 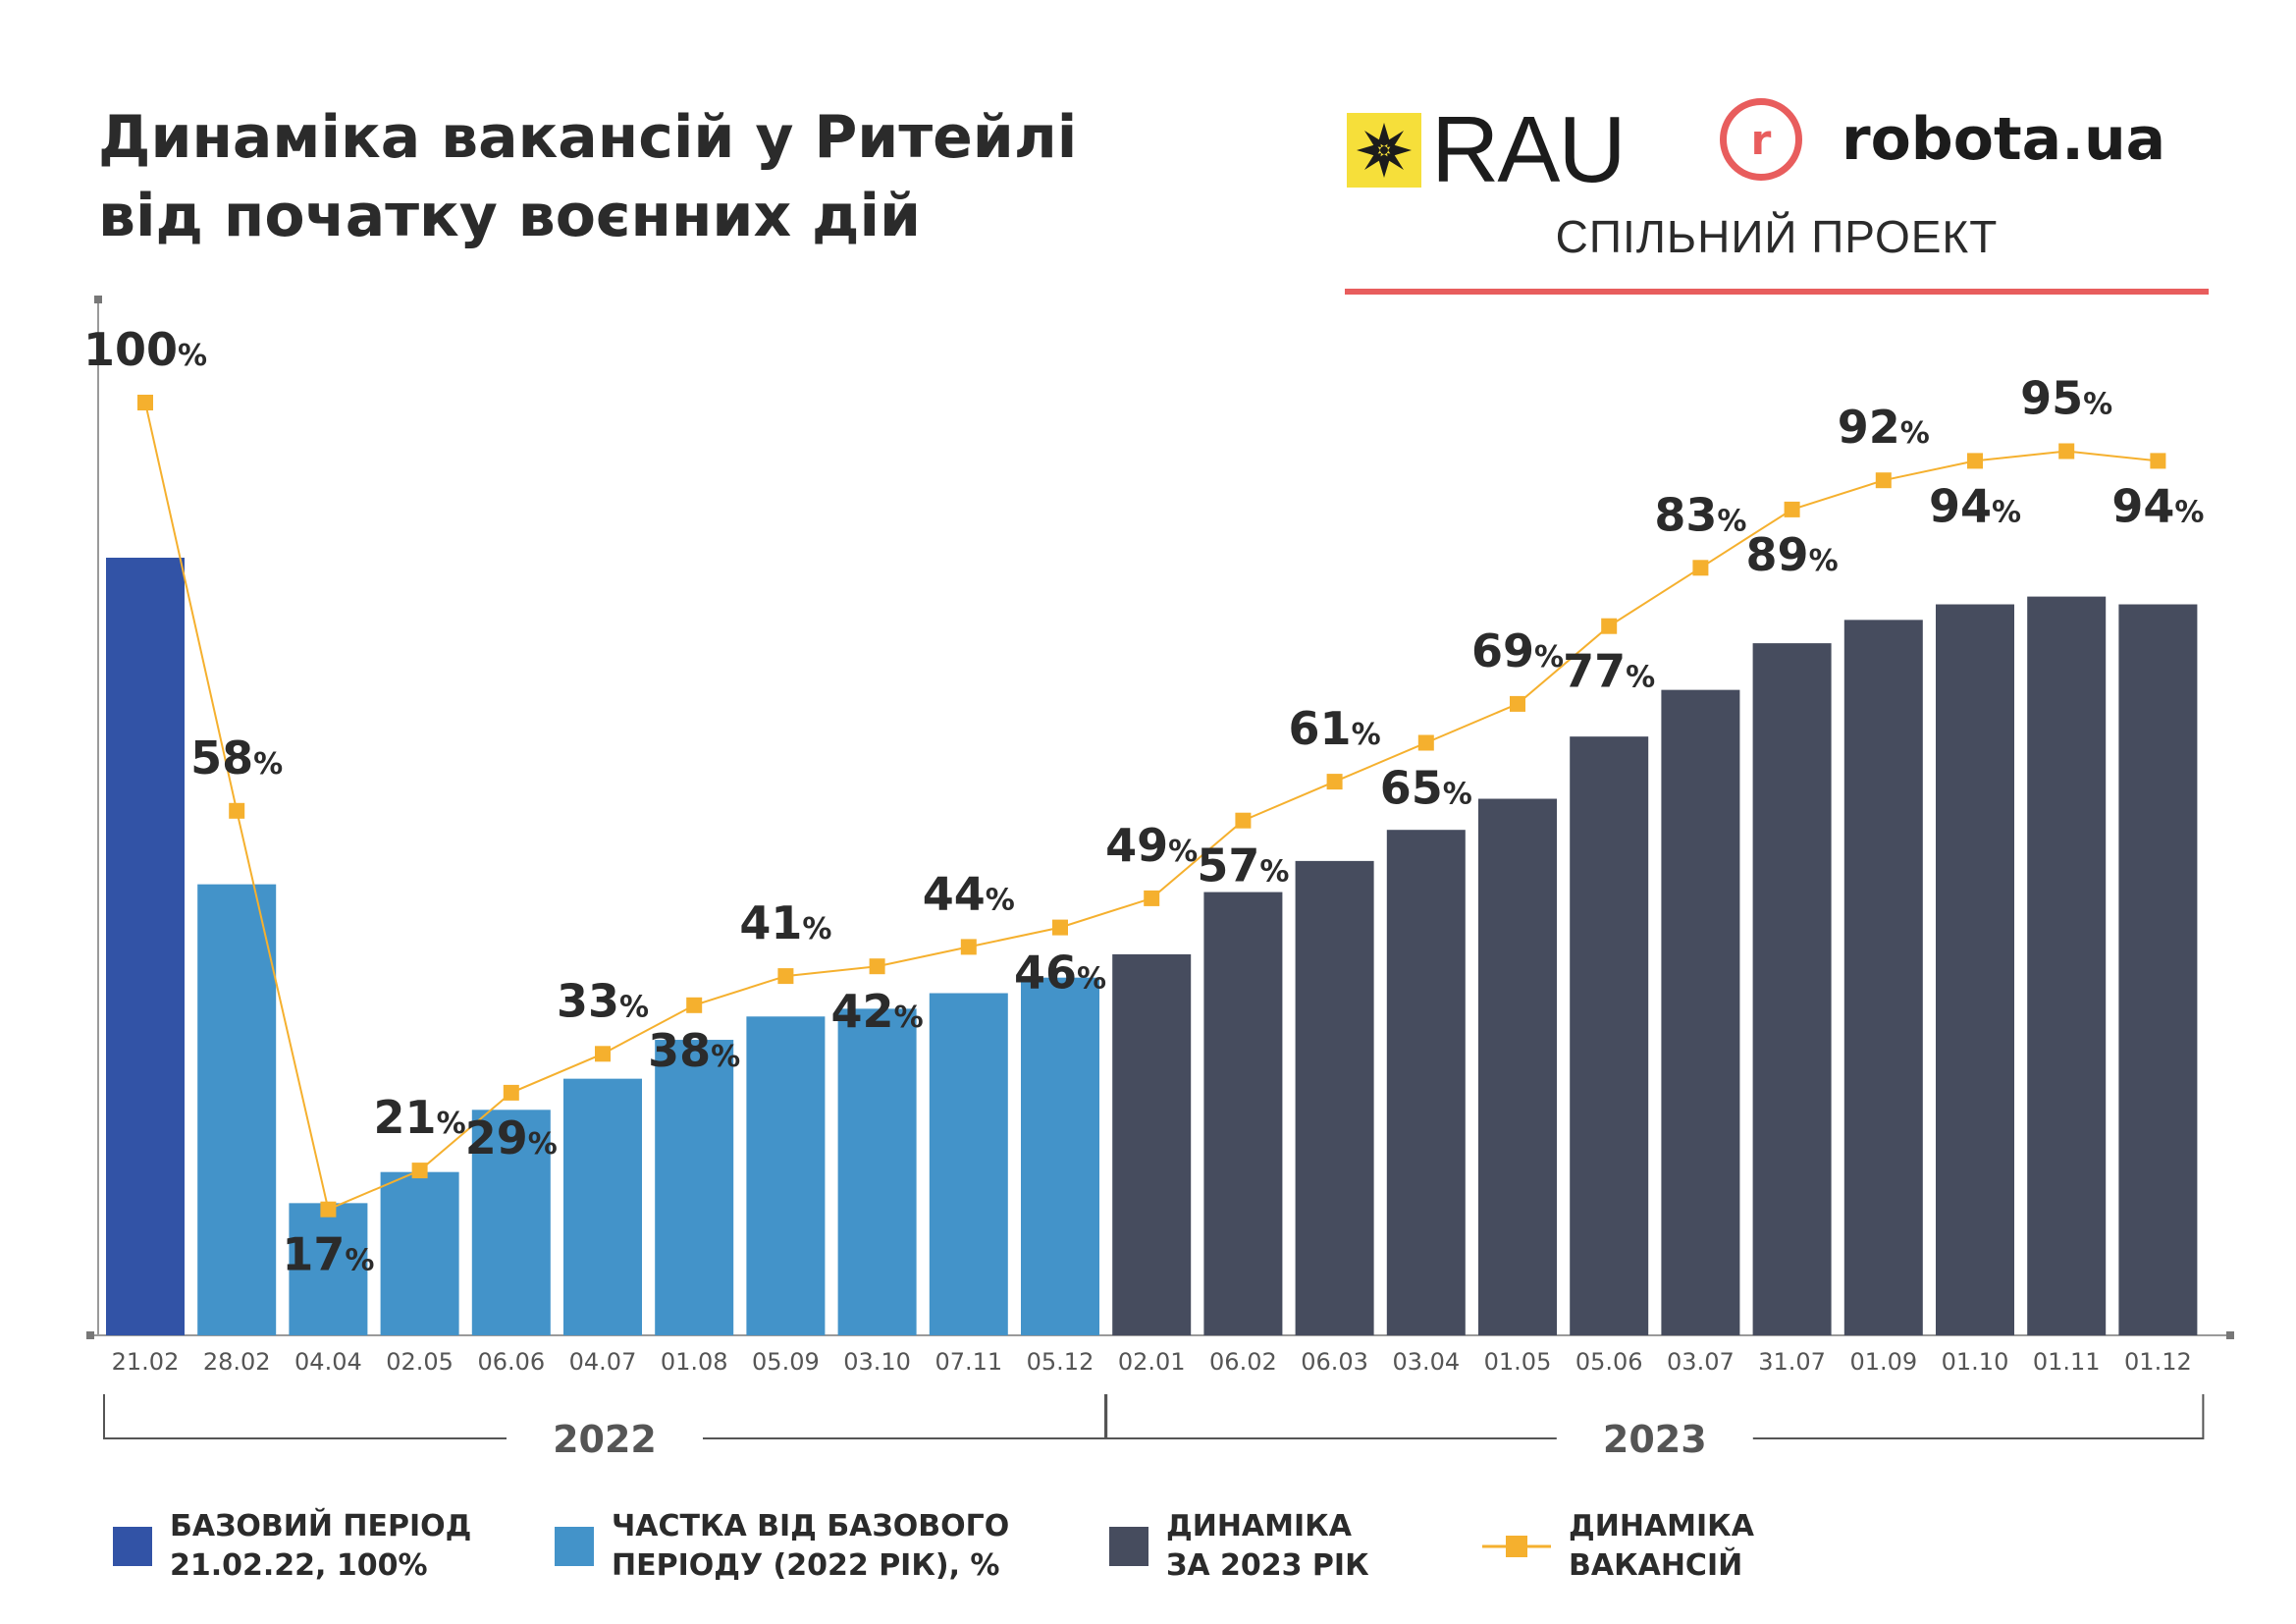 I want to click on x-tick-label: 03.07, so click(x=1701, y=1362).